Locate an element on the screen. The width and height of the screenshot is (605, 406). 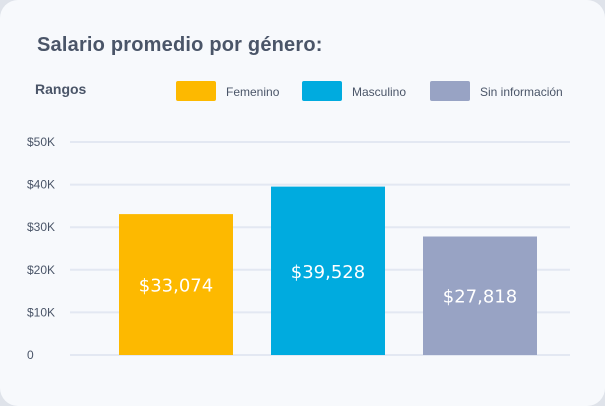
y-tick-label-4: $40K is located at coordinates (41, 185).